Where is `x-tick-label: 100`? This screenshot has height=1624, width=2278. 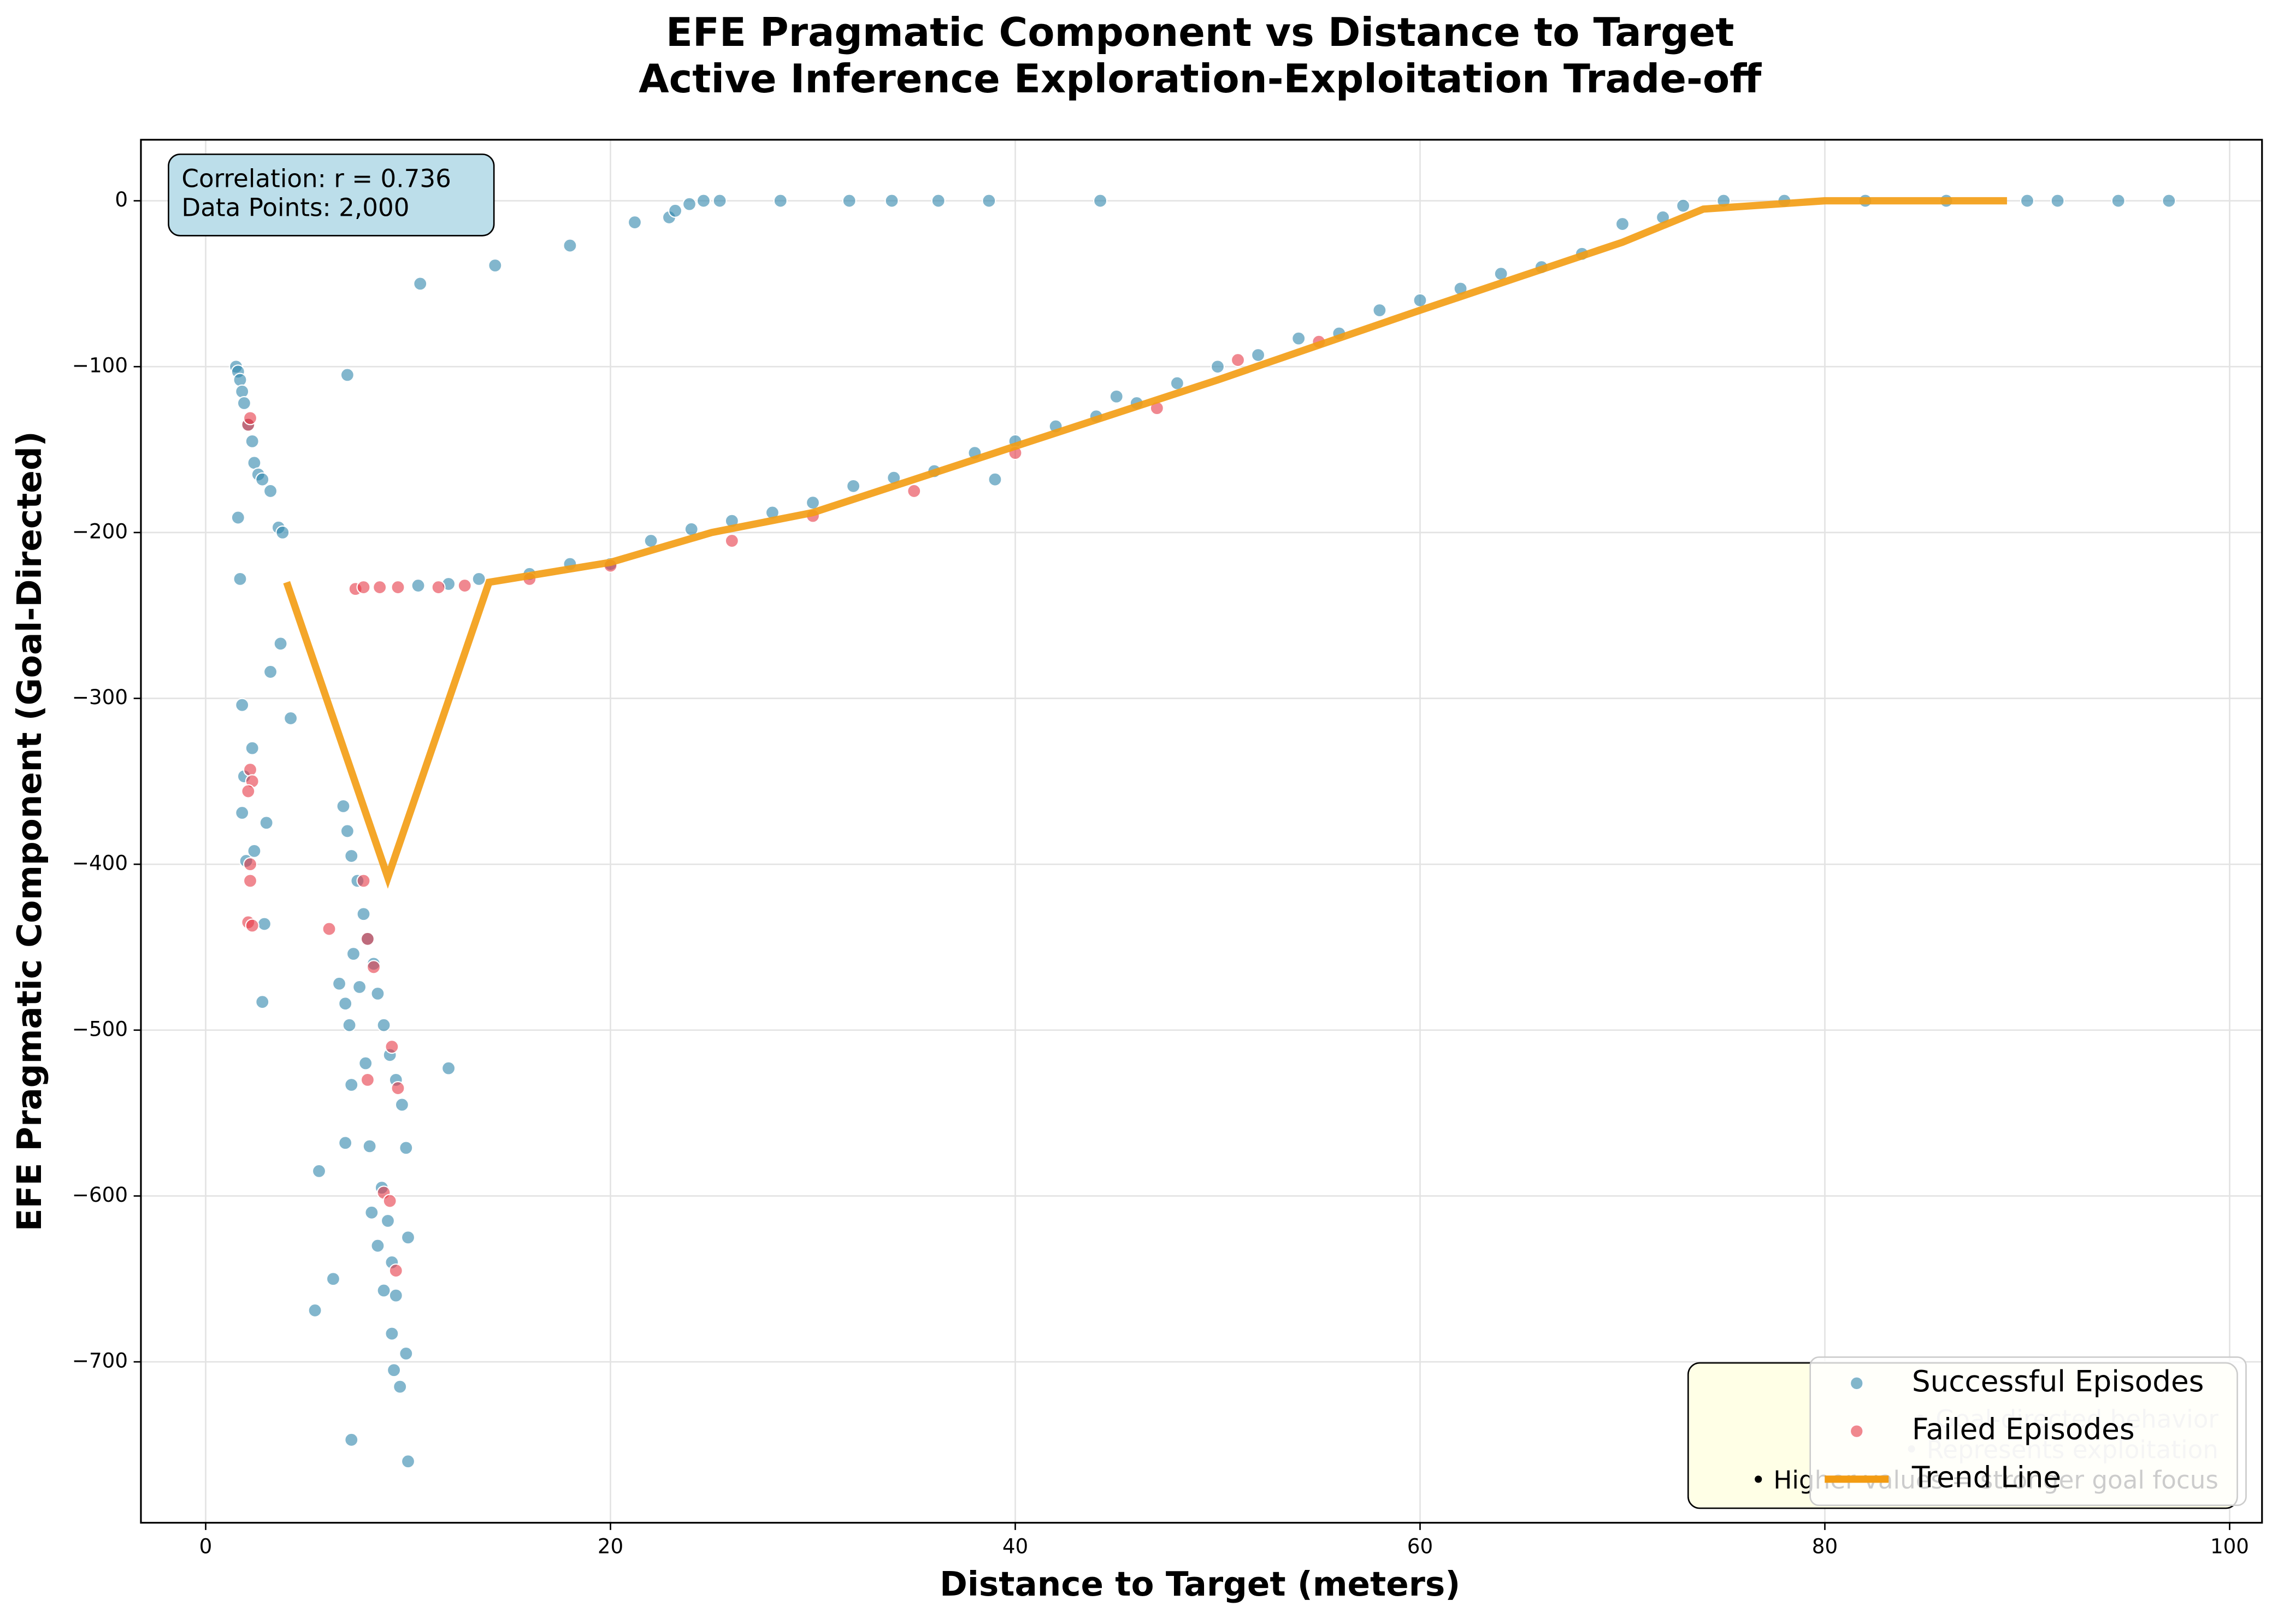
x-tick-label: 100 is located at coordinates (2229, 1546).